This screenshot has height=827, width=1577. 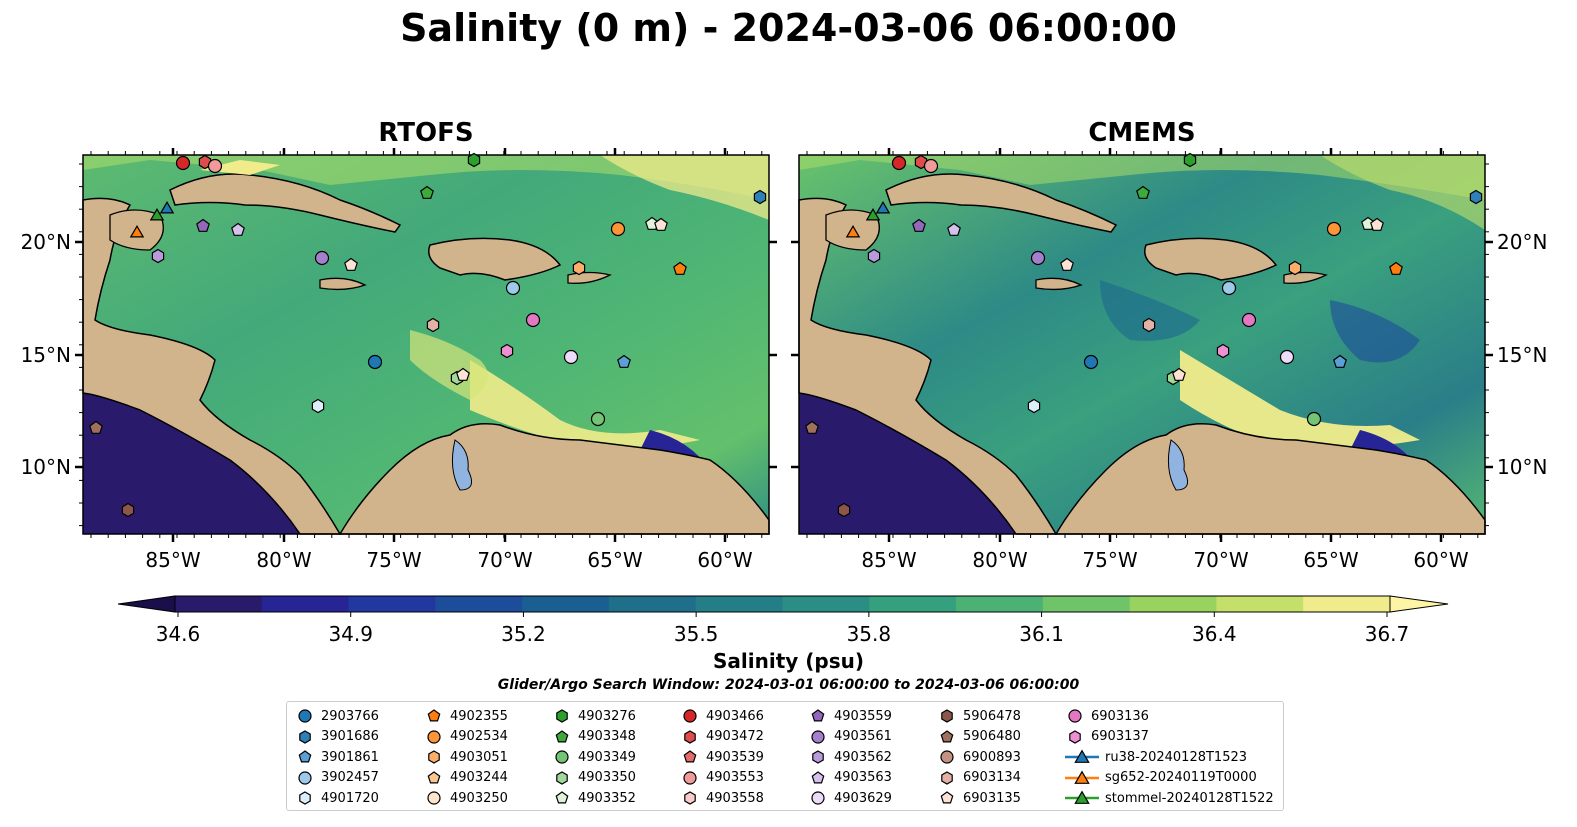 I want to click on legend-item: 4902534, so click(x=466, y=737).